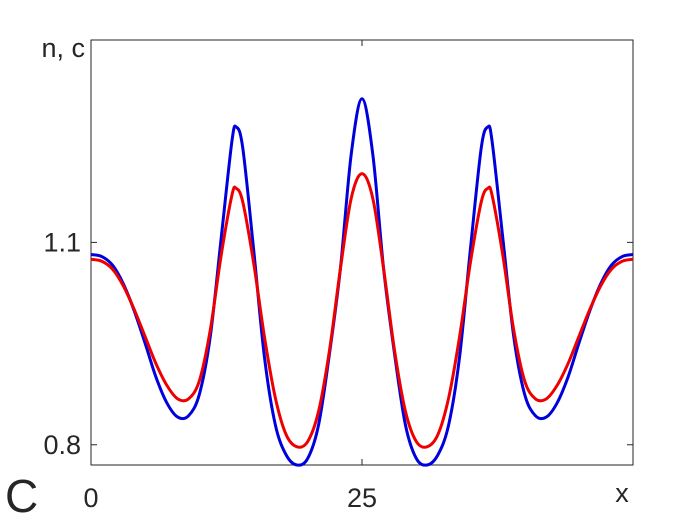  I want to click on x-tick-label: 0, so click(90, 498).